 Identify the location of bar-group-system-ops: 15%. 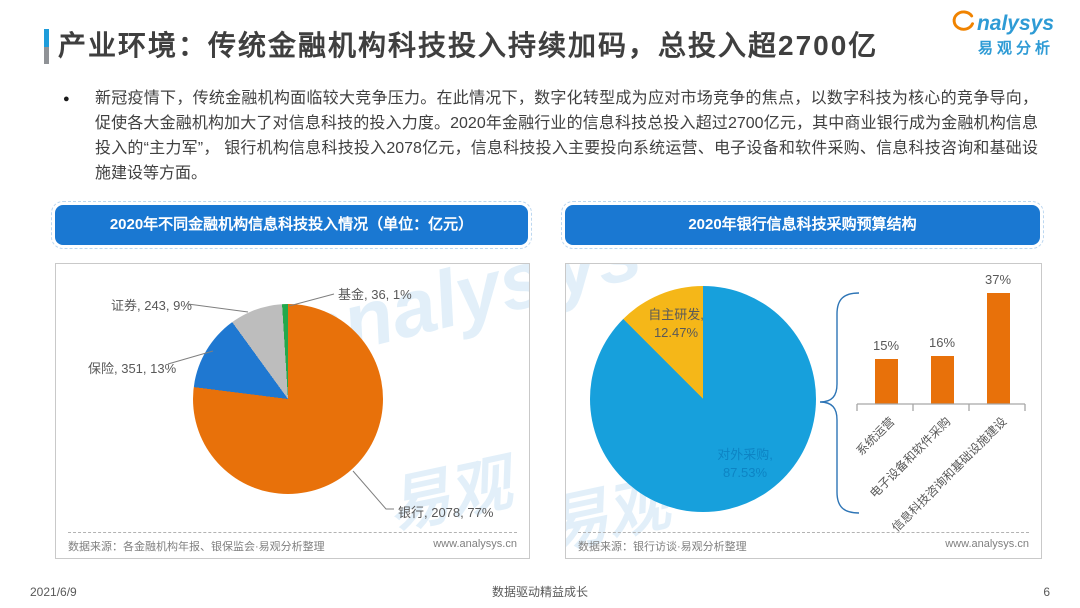
(886, 371).